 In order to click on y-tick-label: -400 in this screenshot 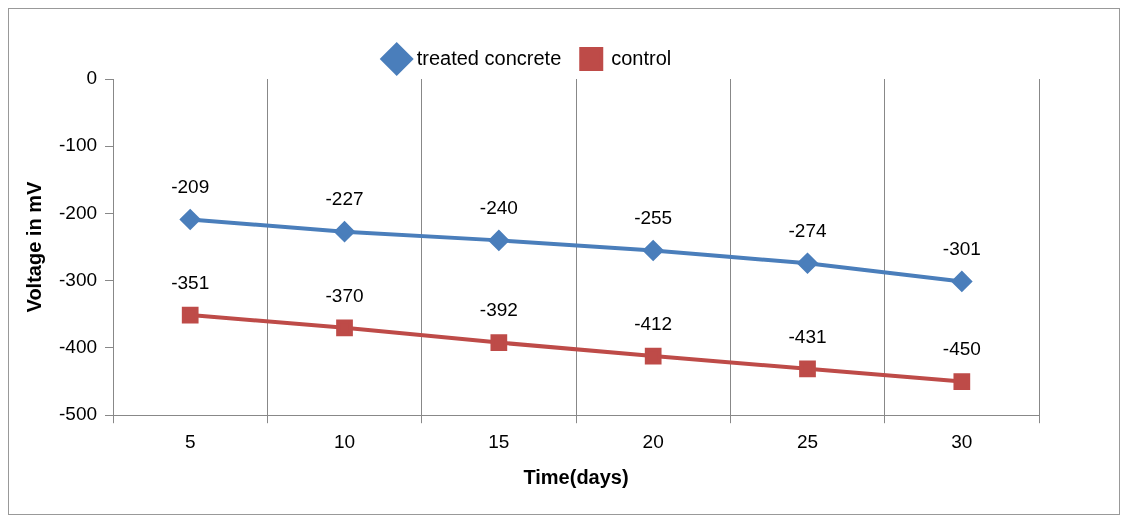, I will do `click(78, 347)`.